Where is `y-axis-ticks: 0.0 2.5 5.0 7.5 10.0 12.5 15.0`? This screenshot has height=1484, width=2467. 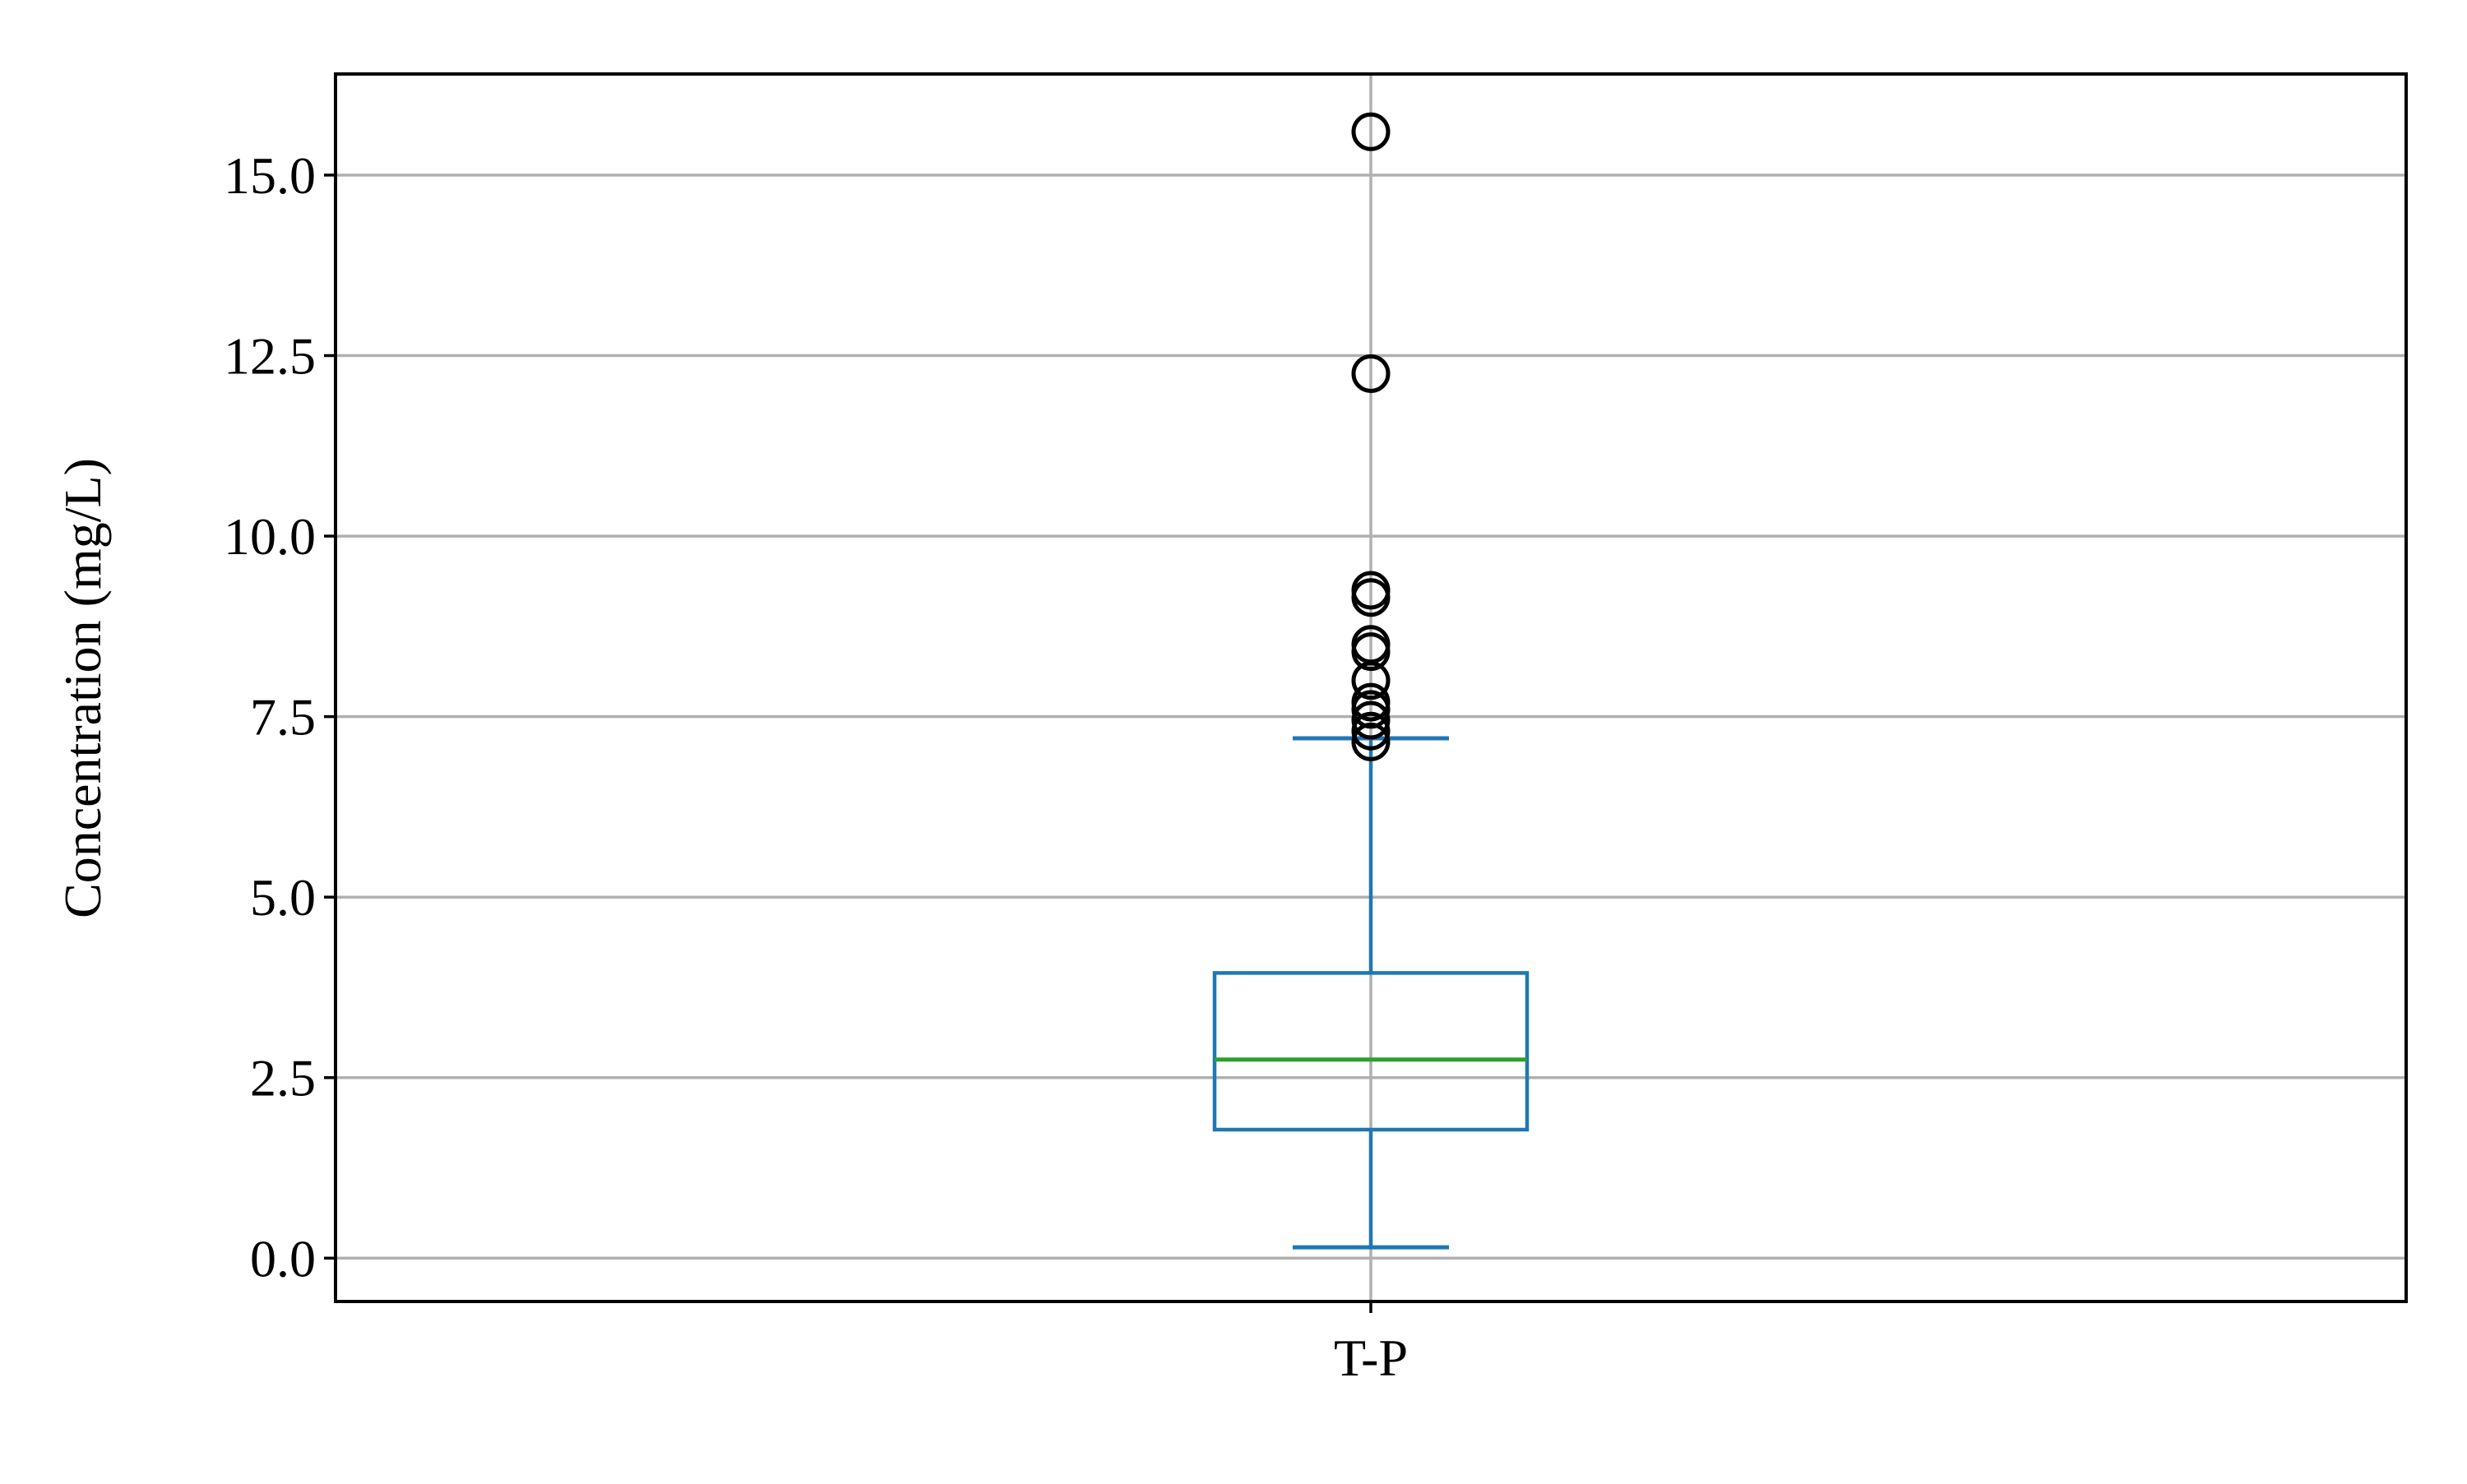
y-axis-ticks: 0.0 2.5 5.0 7.5 10.0 12.5 15.0 is located at coordinates (280, 717).